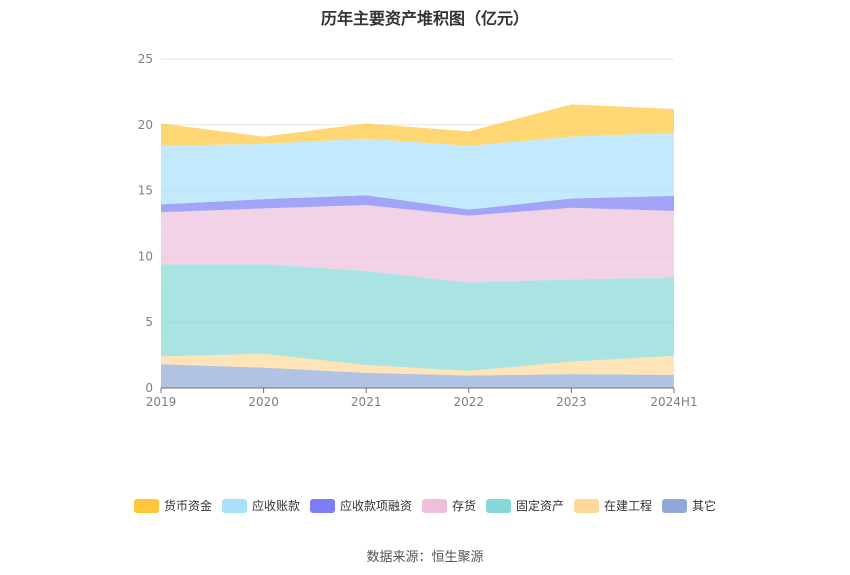 The height and width of the screenshot is (575, 850). Describe the element at coordinates (145, 256) in the screenshot. I see `y-tick-label: 10` at that location.